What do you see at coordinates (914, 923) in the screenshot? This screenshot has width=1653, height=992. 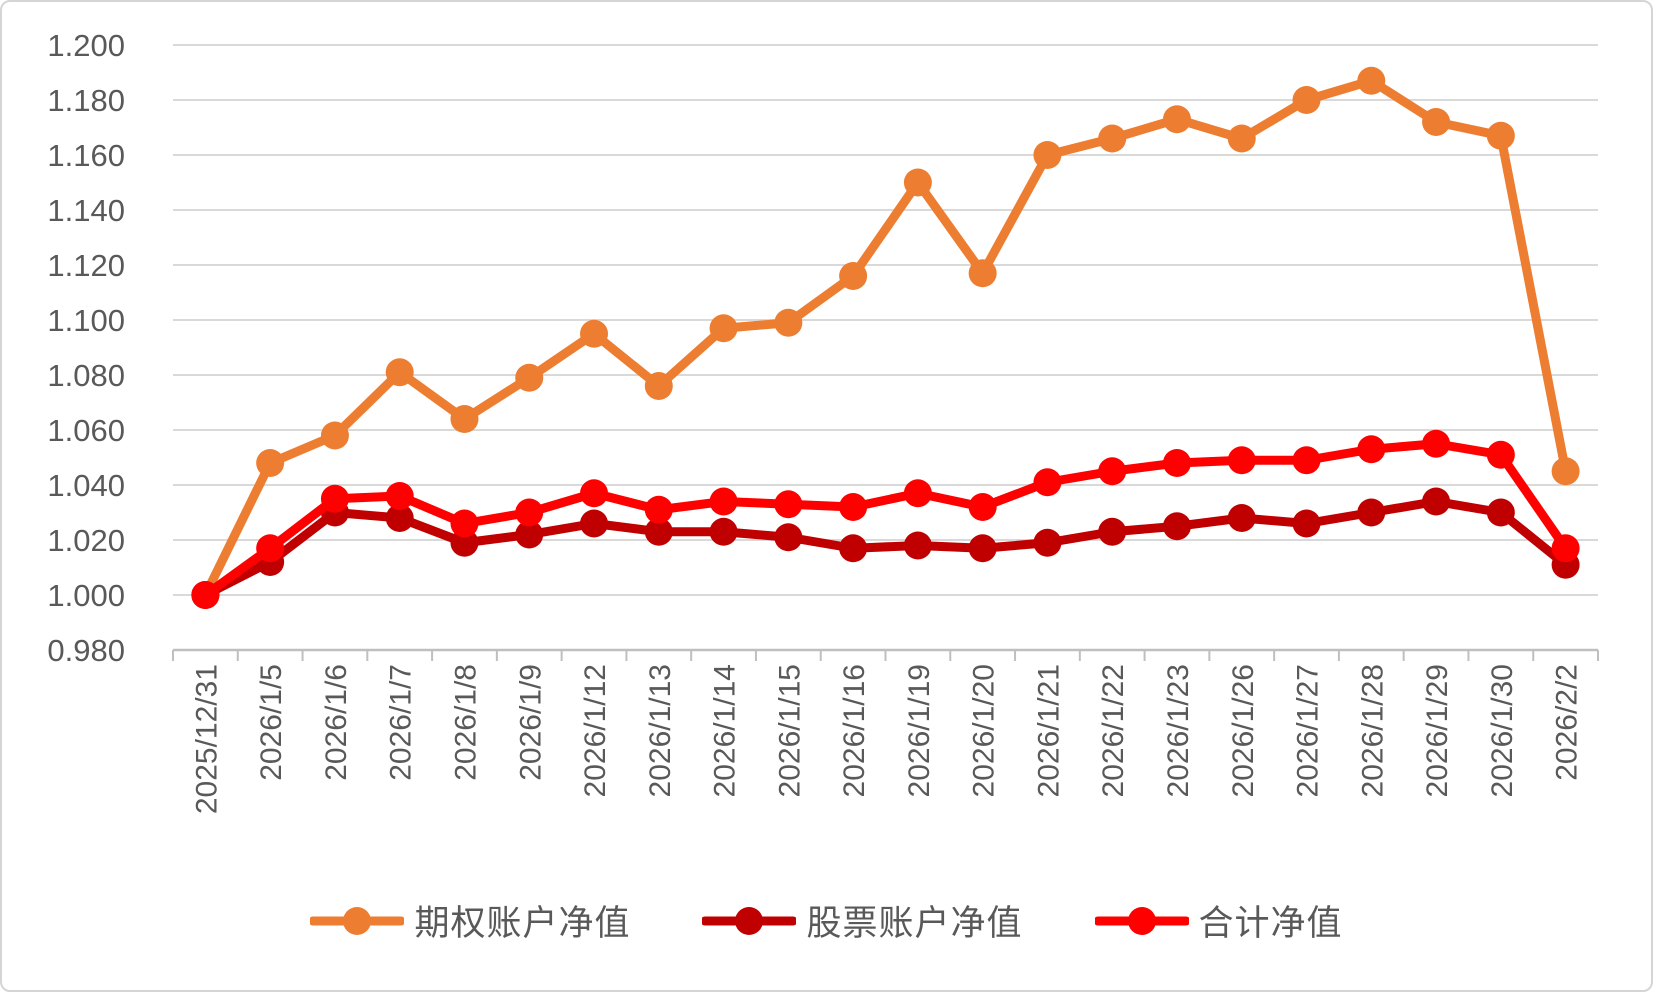 I see `legend-label: 股票账户净值` at bounding box center [914, 923].